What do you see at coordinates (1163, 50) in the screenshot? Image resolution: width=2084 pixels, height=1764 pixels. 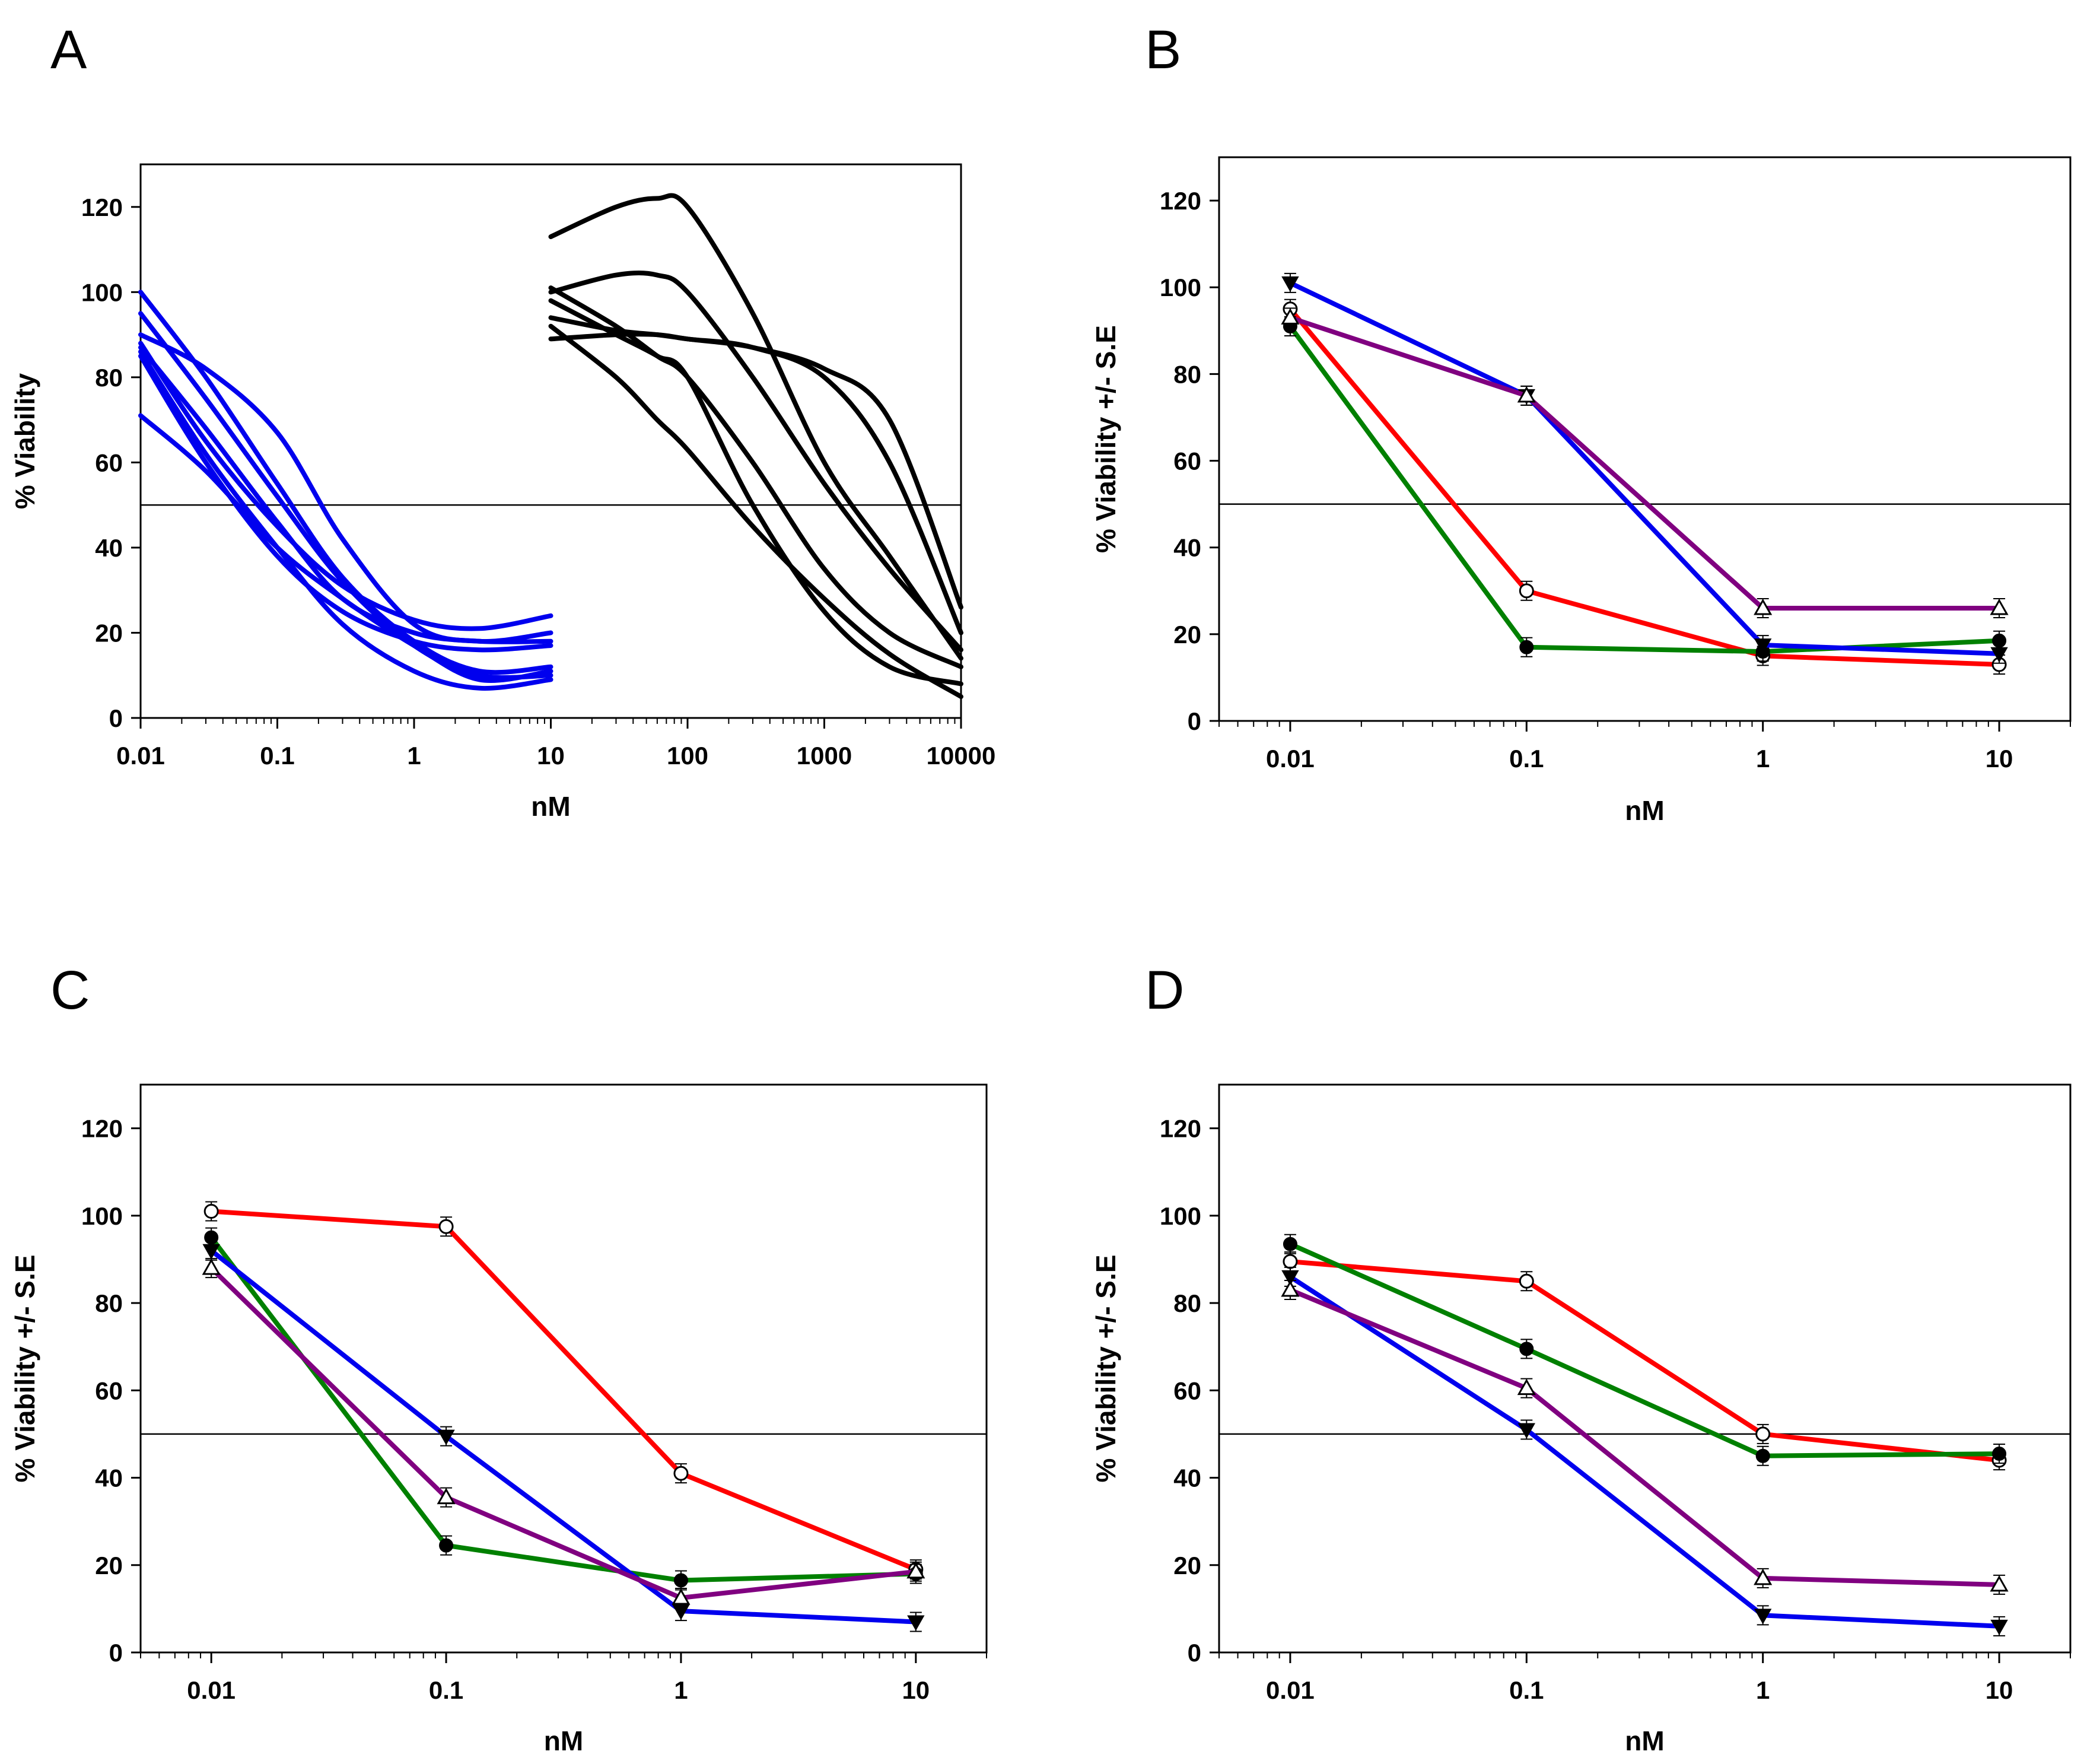 I see `panel-letter: B` at bounding box center [1163, 50].